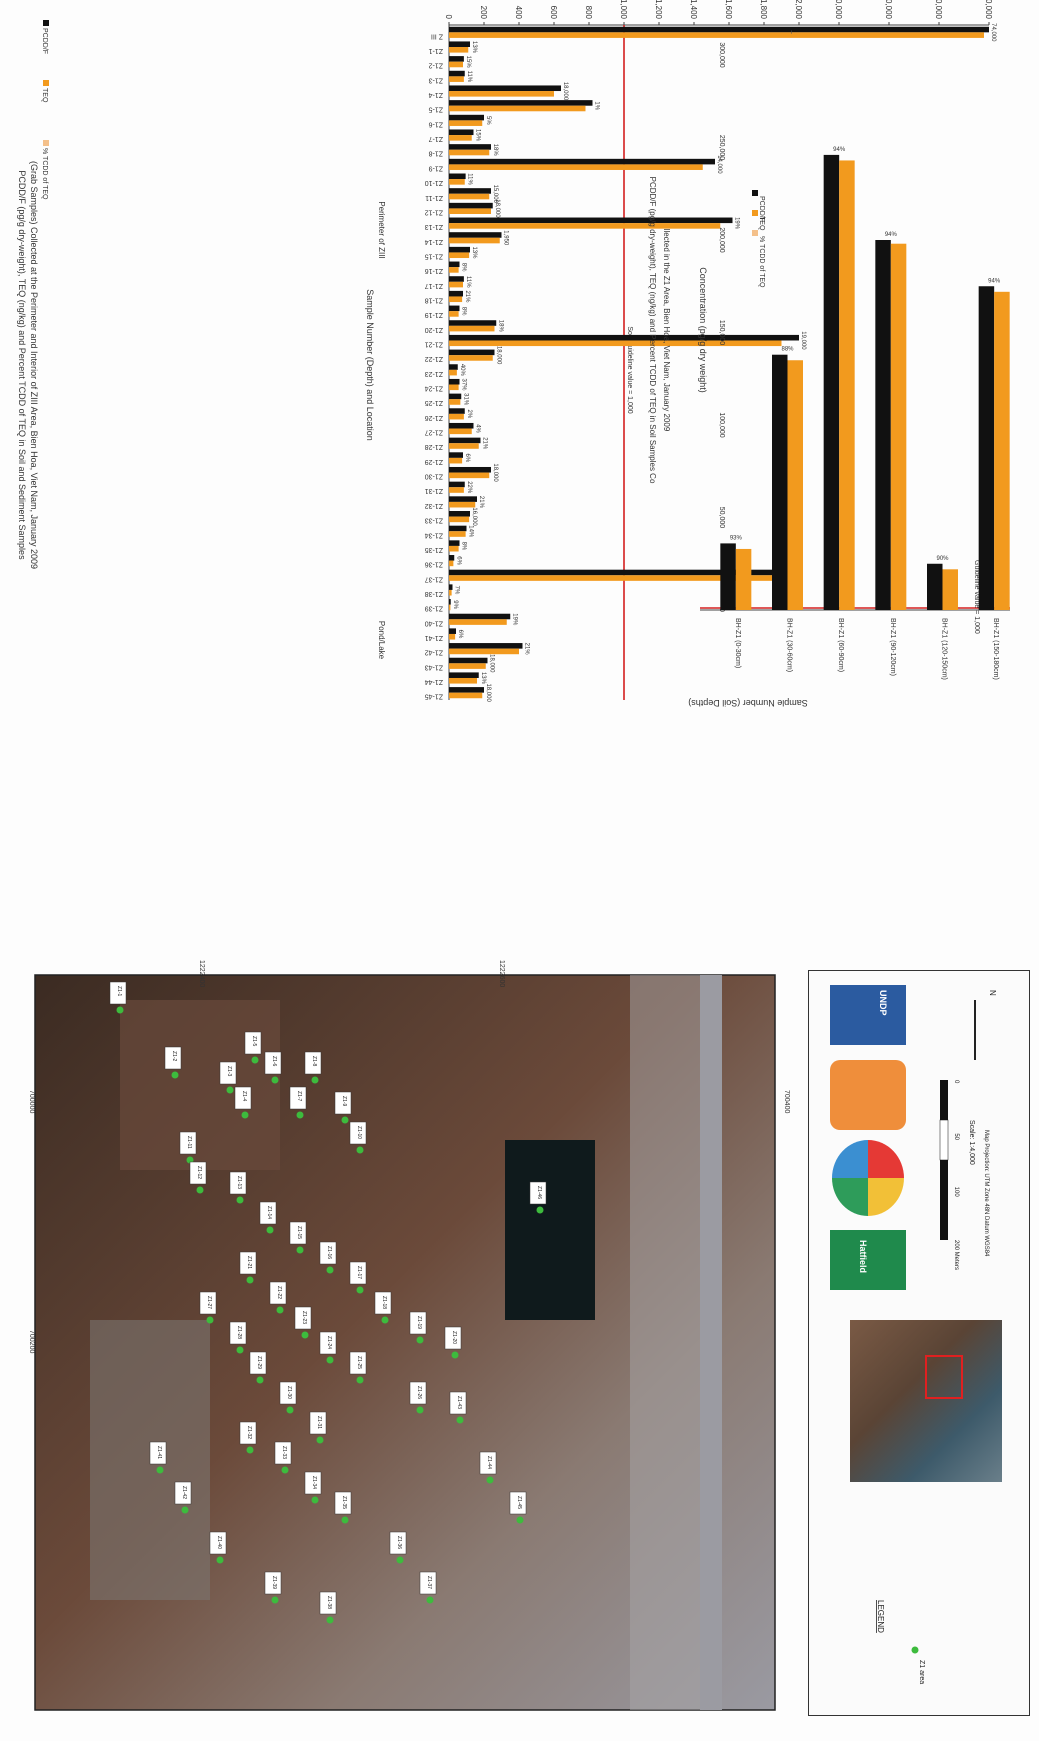 This screenshot has height=1741, width=1039. What do you see at coordinates (519, 1502) in the screenshot?
I see `map-sample-label: Z1-45` at bounding box center [519, 1502].